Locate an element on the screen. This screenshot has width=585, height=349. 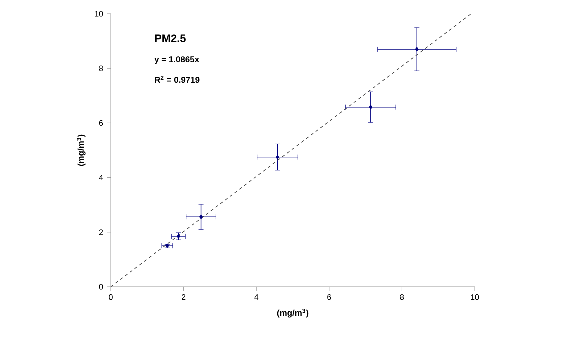
annotation: PM2.5 is located at coordinates (170, 38).